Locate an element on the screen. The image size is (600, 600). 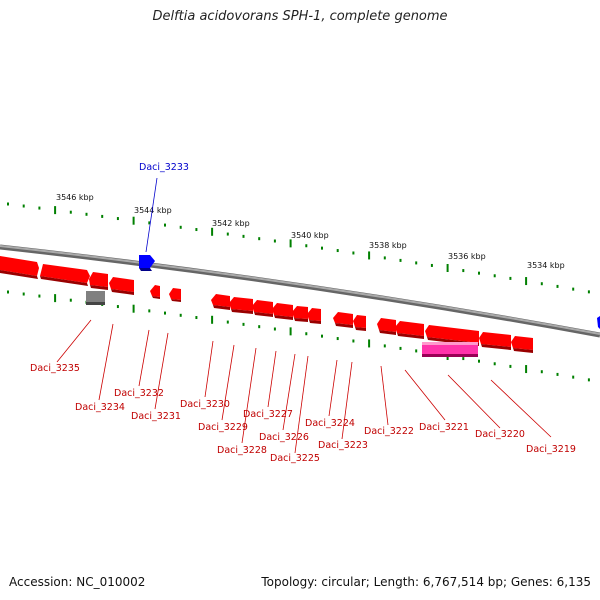
gene-label-daci-3219: Daci_3219 is located at coordinates (551, 449).